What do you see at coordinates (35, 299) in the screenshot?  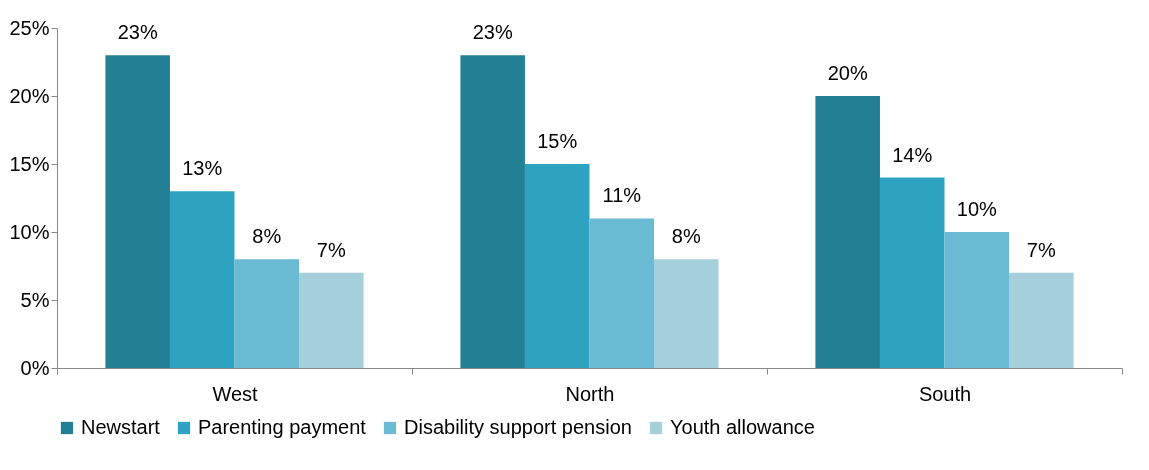 I see `y-tick-label: 5%` at bounding box center [35, 299].